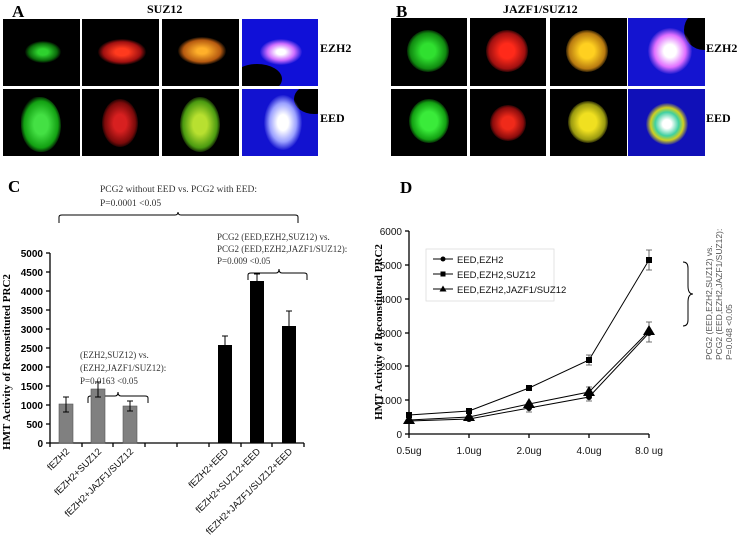 The height and width of the screenshot is (538, 738). I want to click on row-label-b-ezh2: EZH2, so click(722, 48).